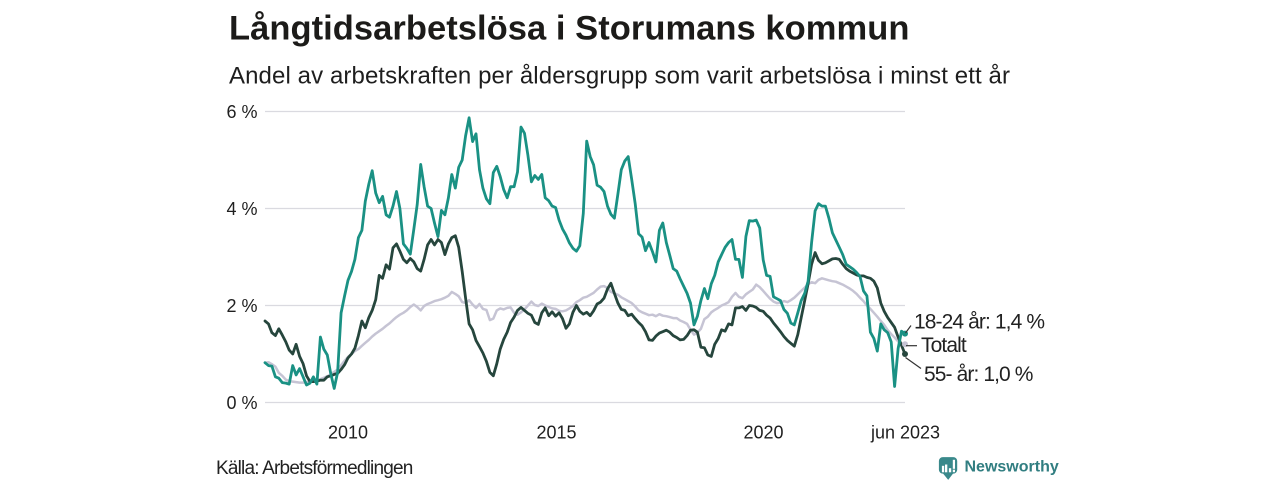 The height and width of the screenshot is (480, 1280). I want to click on svg-text: 55- år: 1,0 %, so click(978, 374).